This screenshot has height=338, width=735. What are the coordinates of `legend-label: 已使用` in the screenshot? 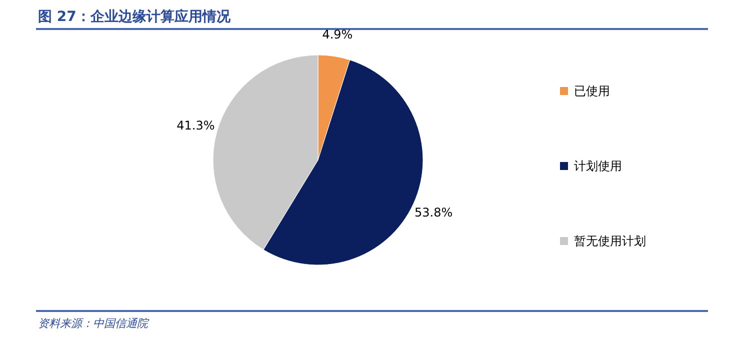 It's located at (592, 91).